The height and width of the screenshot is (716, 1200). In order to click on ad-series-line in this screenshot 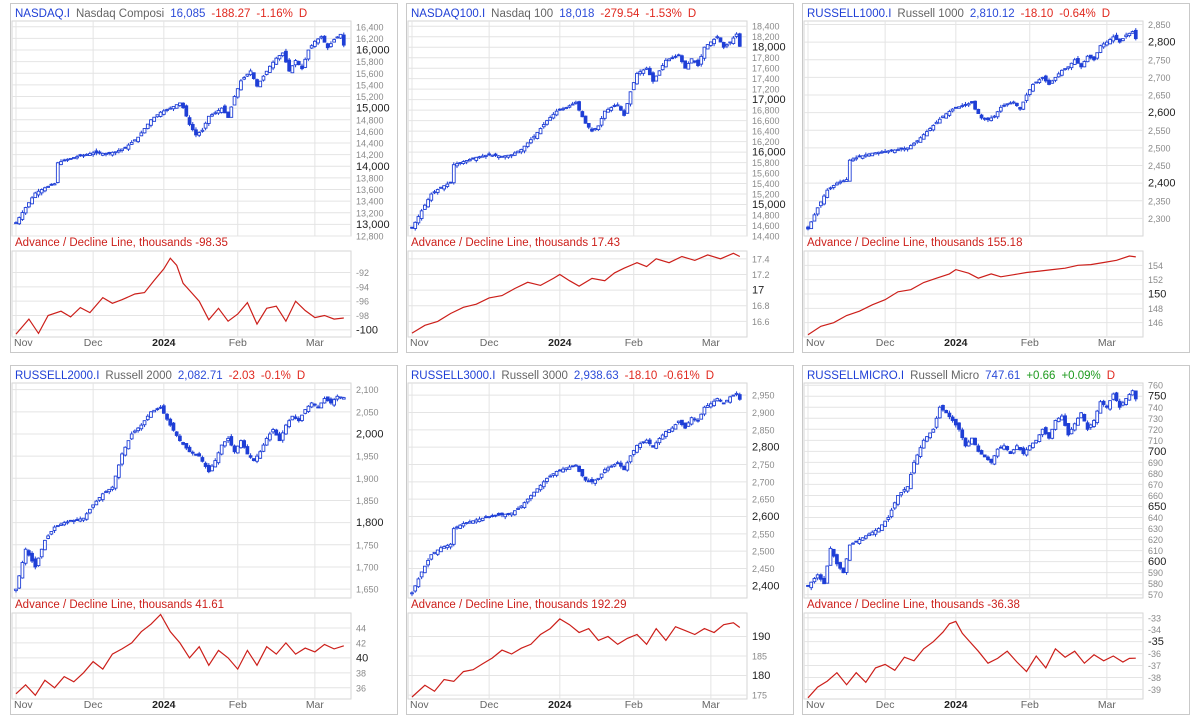, I will do `click(576, 658)`.